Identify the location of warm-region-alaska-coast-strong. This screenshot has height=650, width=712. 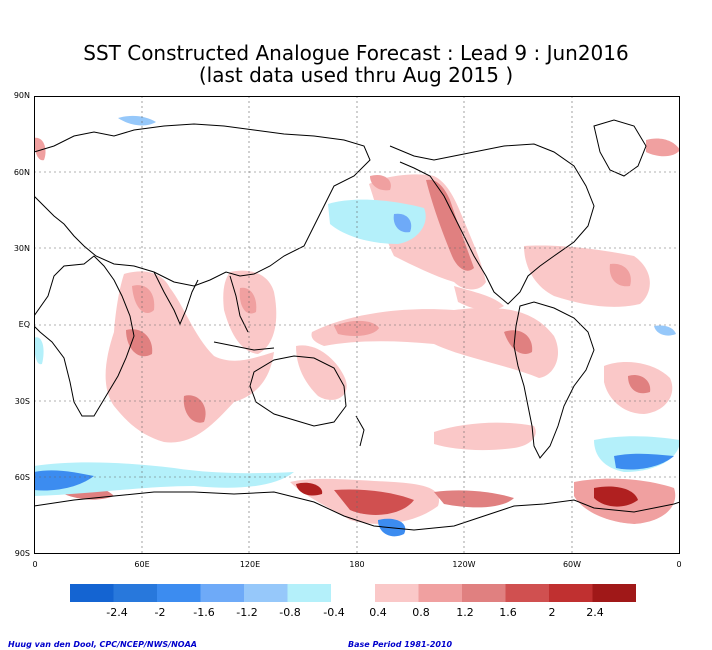
(450, 225).